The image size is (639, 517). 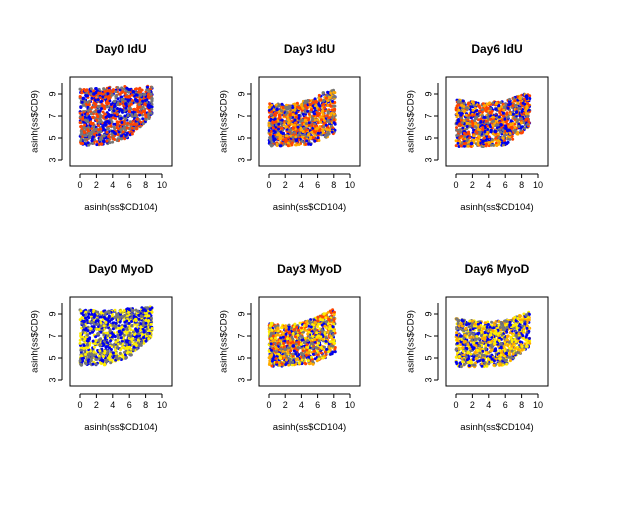 What do you see at coordinates (428, 93) in the screenshot?
I see `y-tick-label: 9` at bounding box center [428, 93].